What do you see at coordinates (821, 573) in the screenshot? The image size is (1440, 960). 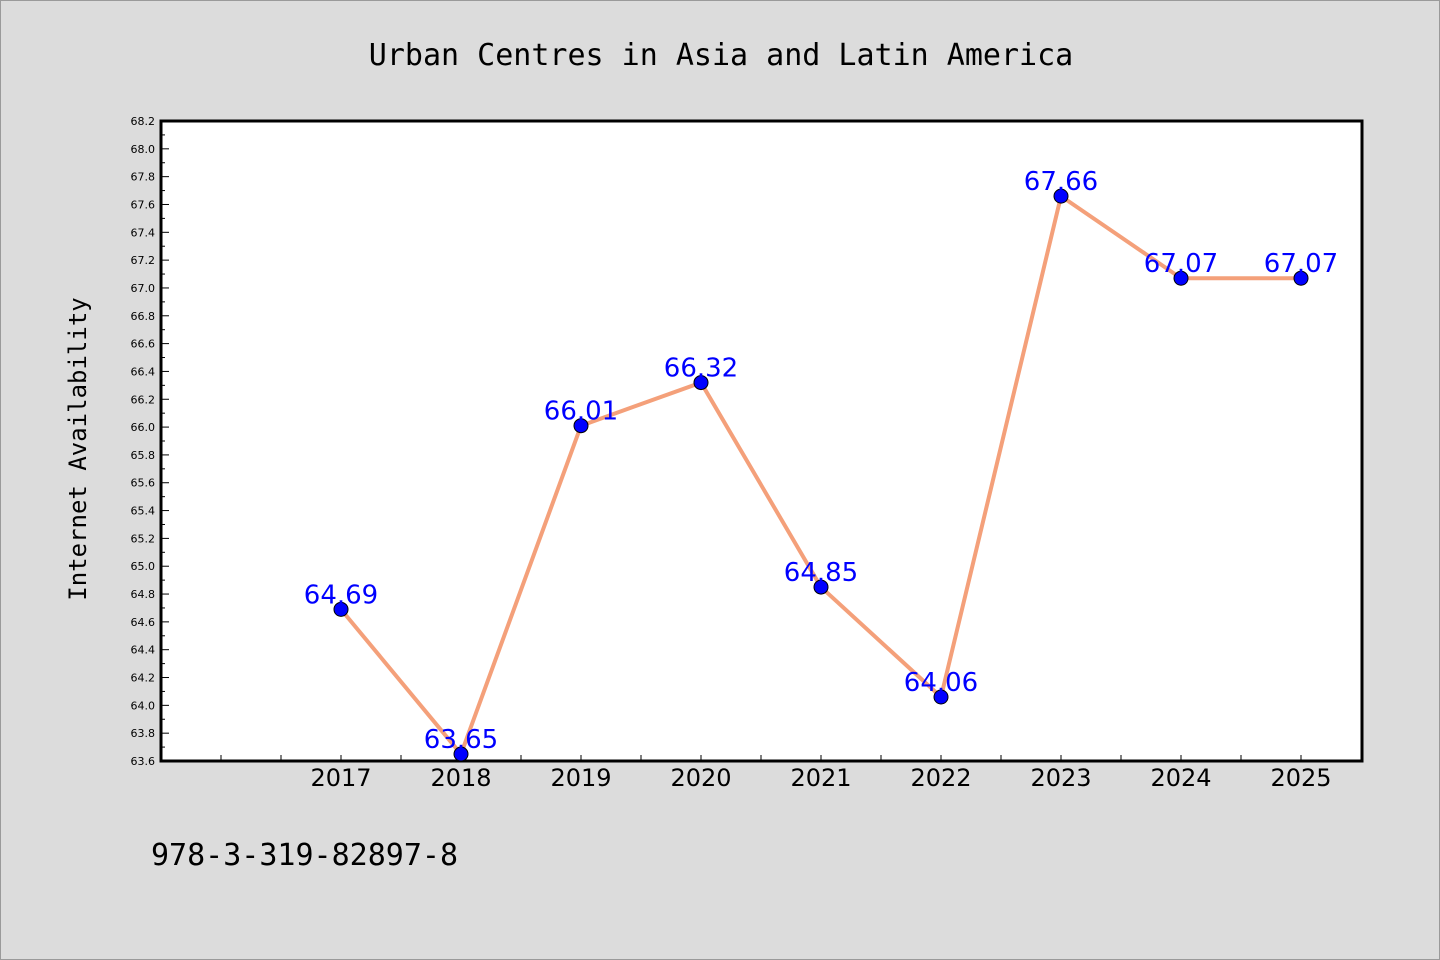 I see `data-label: 64.85` at bounding box center [821, 573].